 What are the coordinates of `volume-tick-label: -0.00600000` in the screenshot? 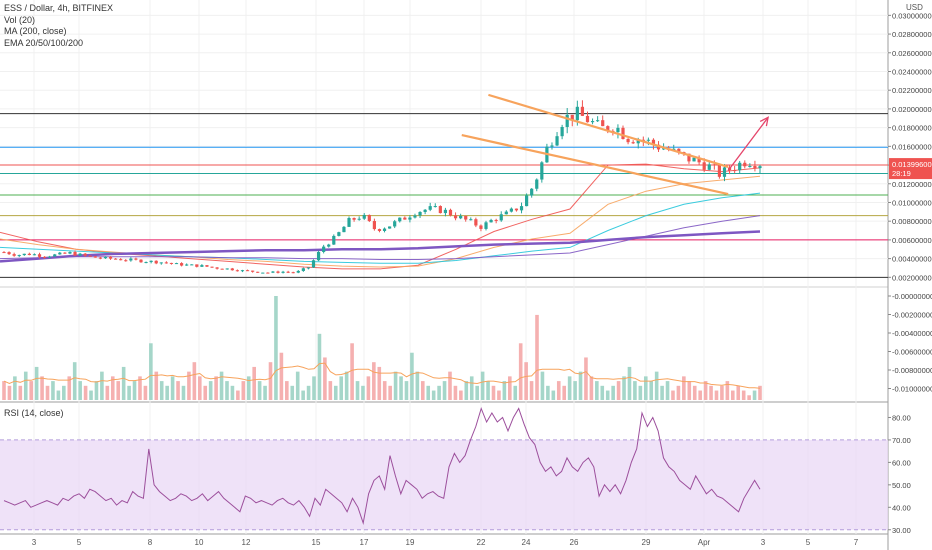 It's located at (912, 352).